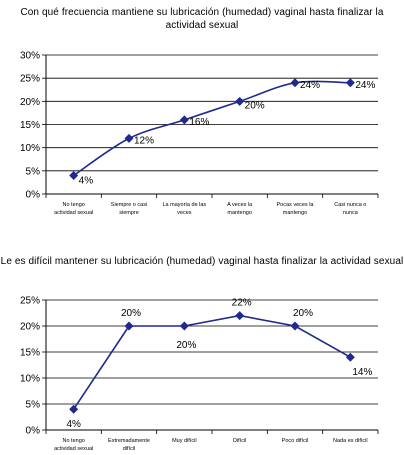 The width and height of the screenshot is (404, 455). Describe the element at coordinates (199, 122) in the screenshot. I see `data-label: 16%` at that location.